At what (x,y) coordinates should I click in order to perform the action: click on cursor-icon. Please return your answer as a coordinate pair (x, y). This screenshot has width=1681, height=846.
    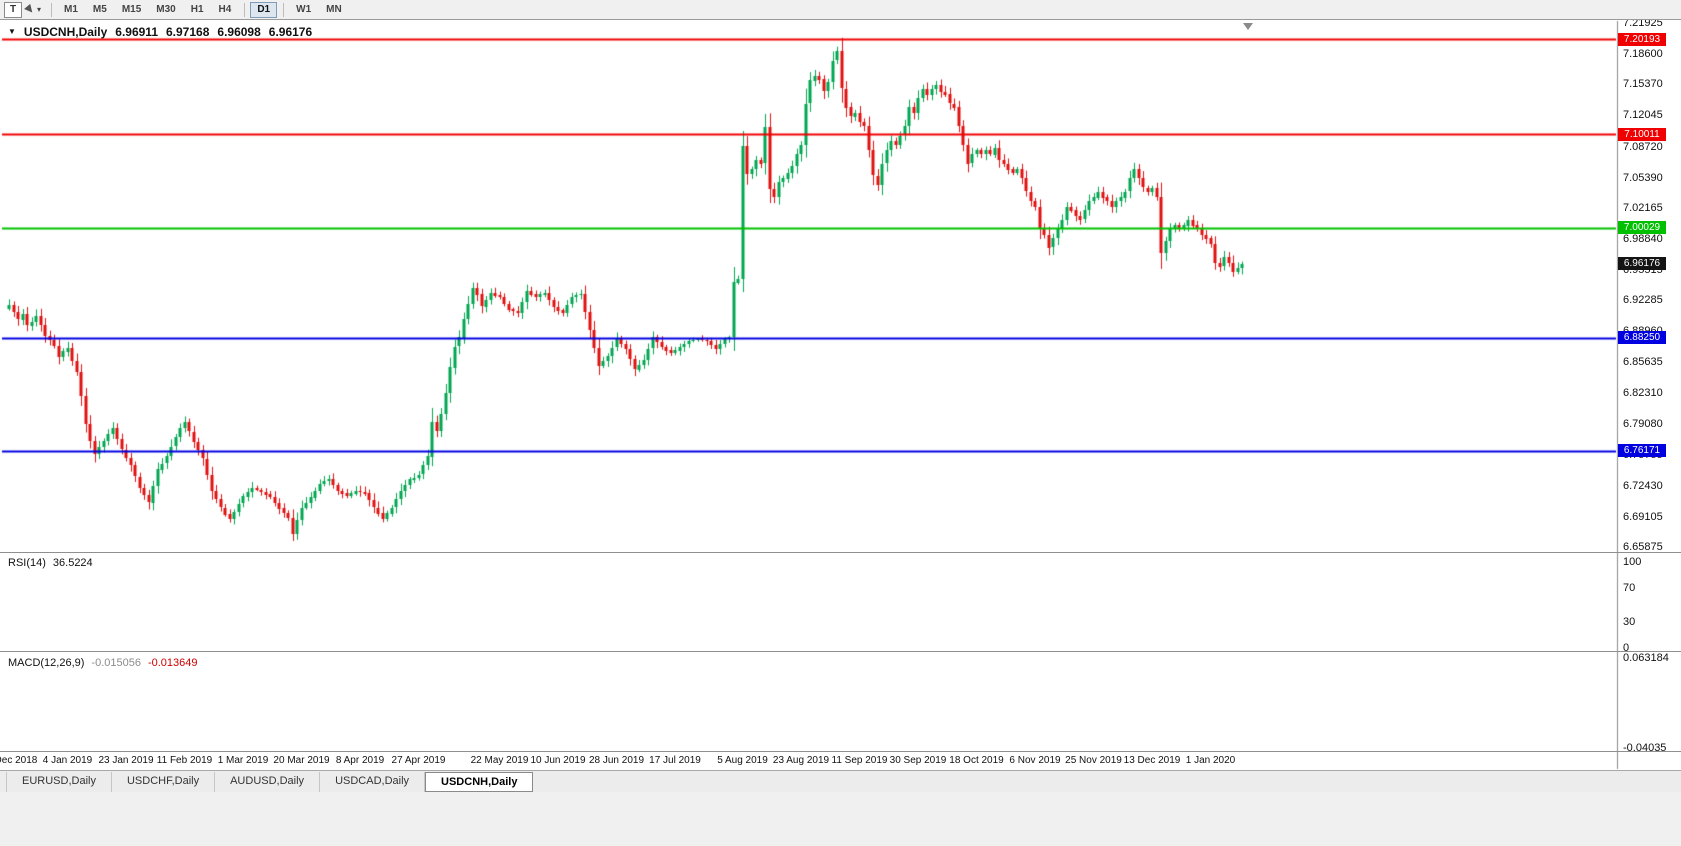
    Looking at the image, I should click on (31, 11).